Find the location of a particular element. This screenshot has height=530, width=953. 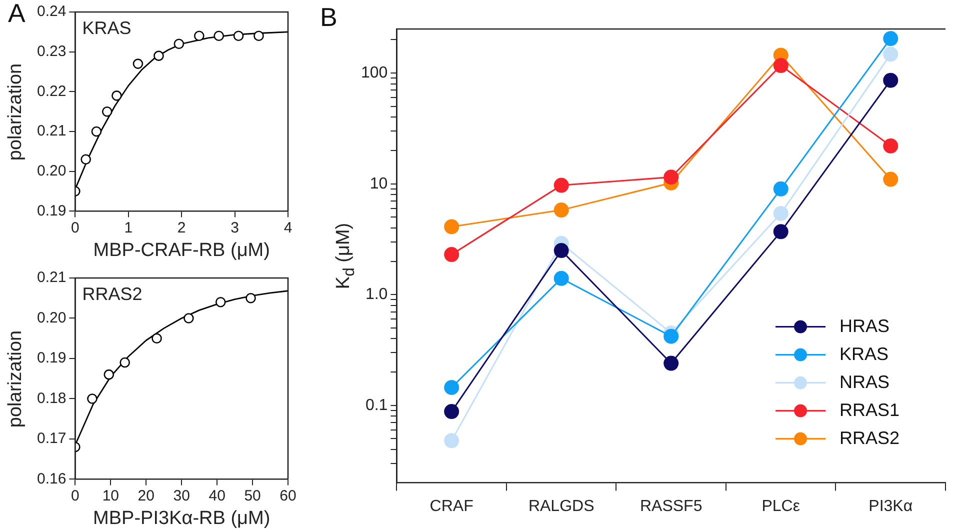

x-tick-label: PI3Kα is located at coordinates (890, 506).